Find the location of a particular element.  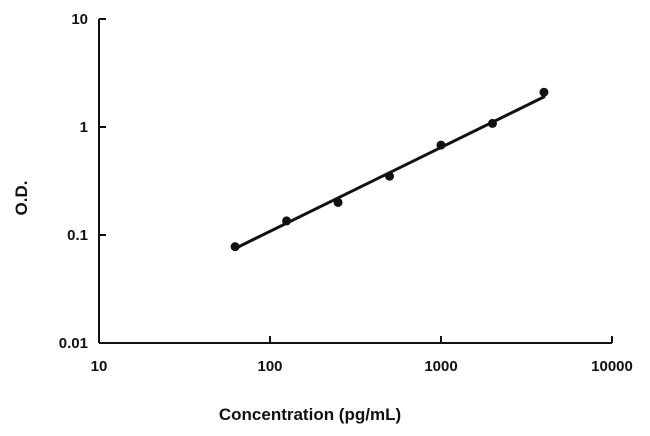

y-axis-title: O.D. is located at coordinates (21, 198).